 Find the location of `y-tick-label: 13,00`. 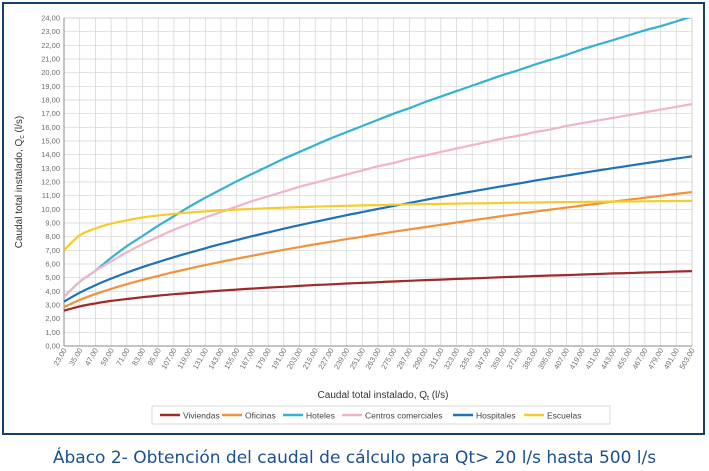

y-tick-label: 13,00 is located at coordinates (50, 168).